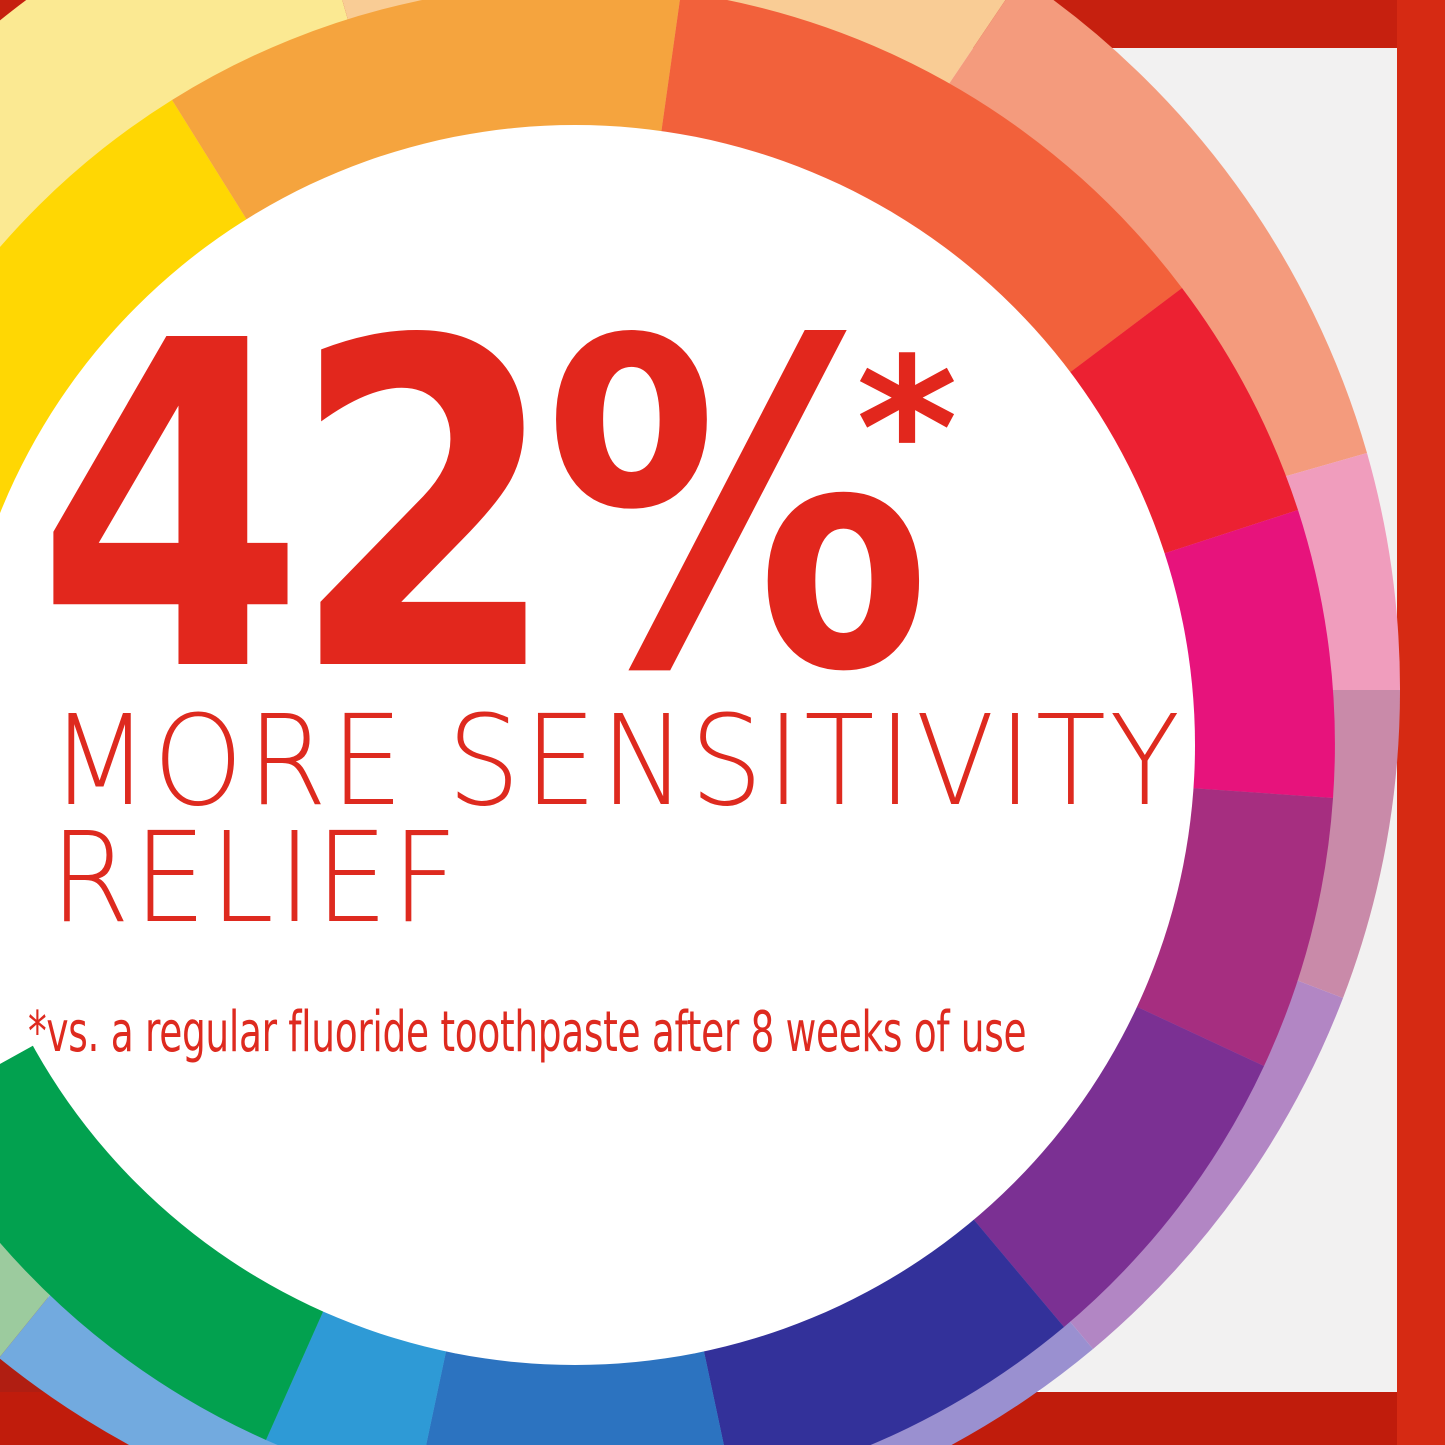  Describe the element at coordinates (617, 761) in the screenshot. I see `headline-line1: MORE SENSITIVITY` at that location.